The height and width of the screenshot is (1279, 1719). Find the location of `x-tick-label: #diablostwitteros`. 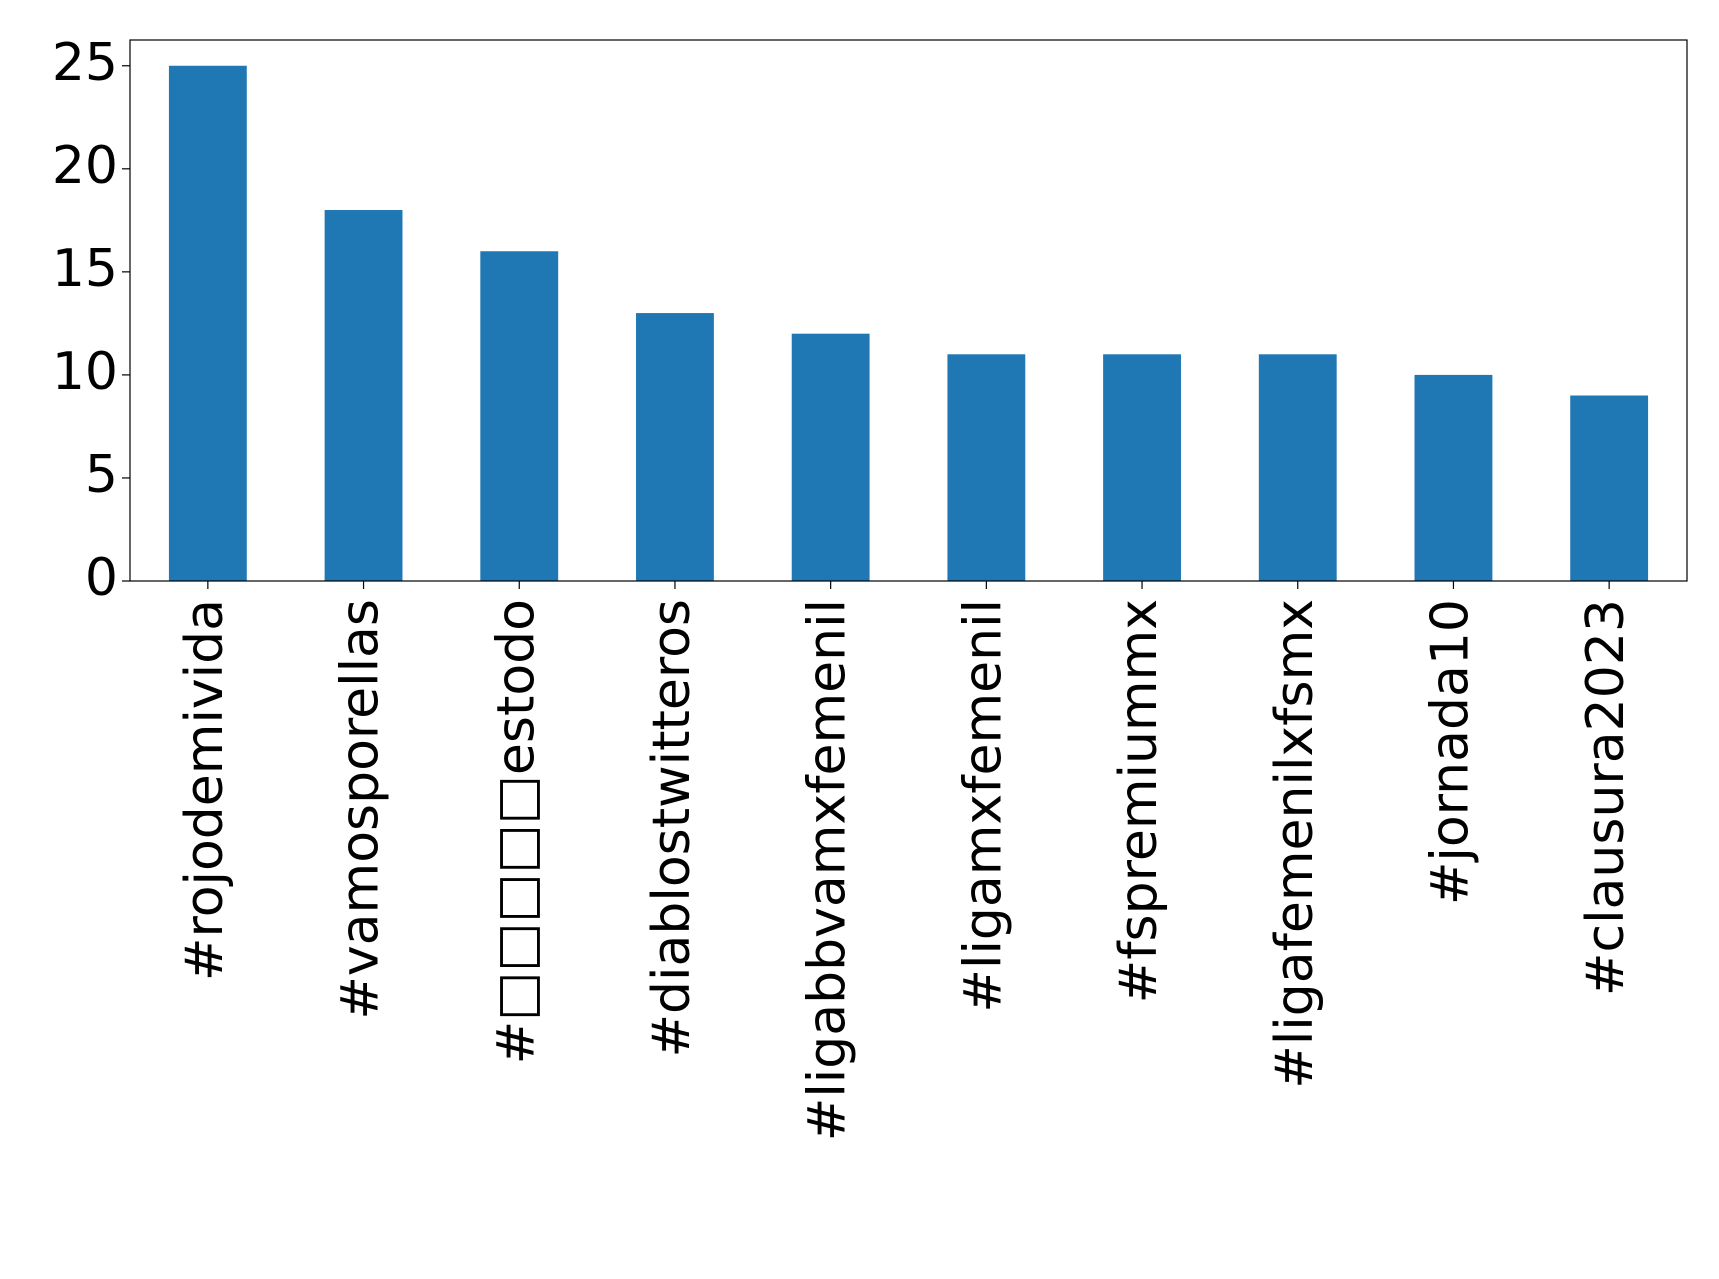

x-tick-label: #diablostwitteros is located at coordinates (672, 828).